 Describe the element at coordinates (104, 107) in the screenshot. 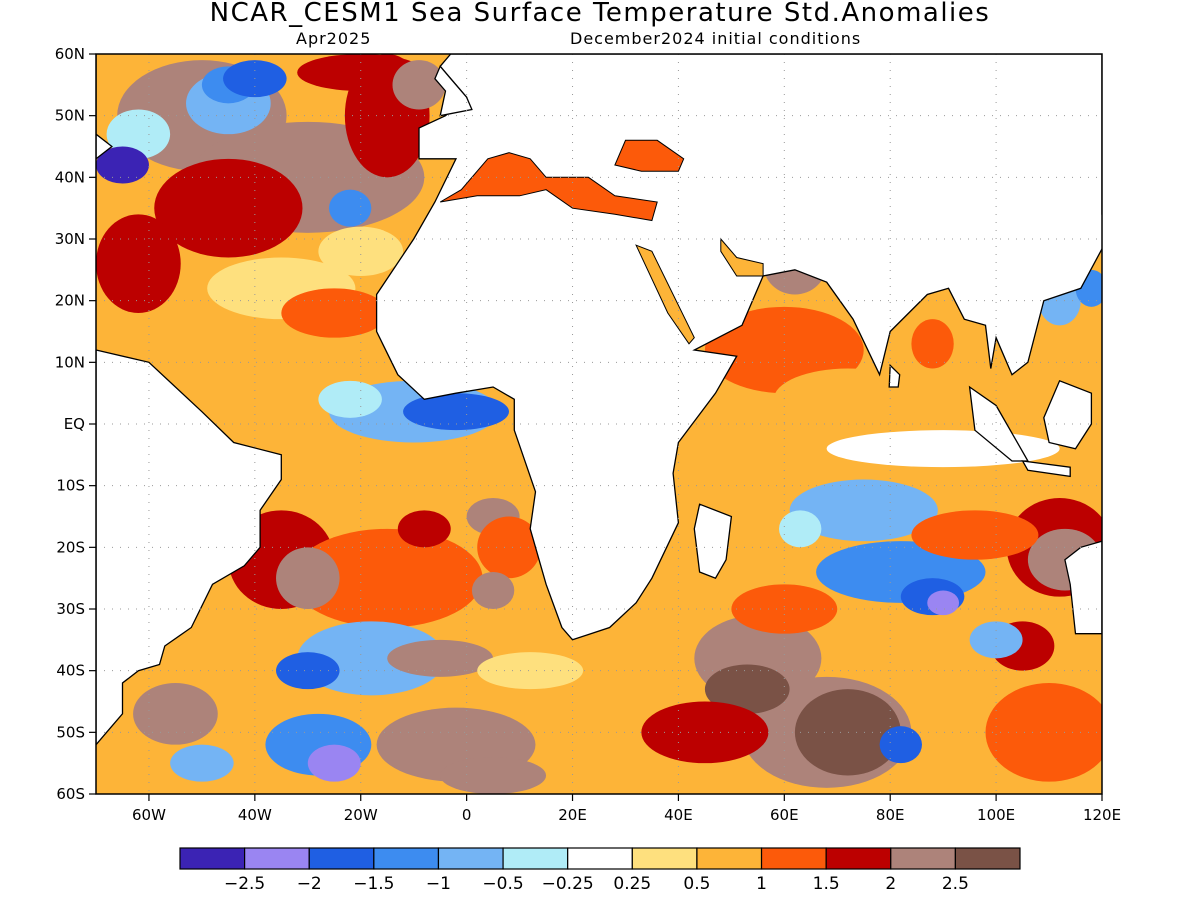

I see `land-north-america` at that location.